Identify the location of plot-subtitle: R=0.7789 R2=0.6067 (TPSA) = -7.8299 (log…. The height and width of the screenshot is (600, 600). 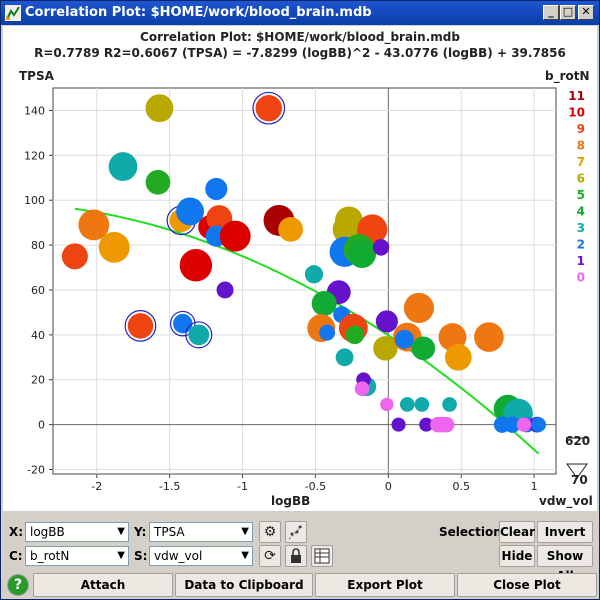
(300, 53).